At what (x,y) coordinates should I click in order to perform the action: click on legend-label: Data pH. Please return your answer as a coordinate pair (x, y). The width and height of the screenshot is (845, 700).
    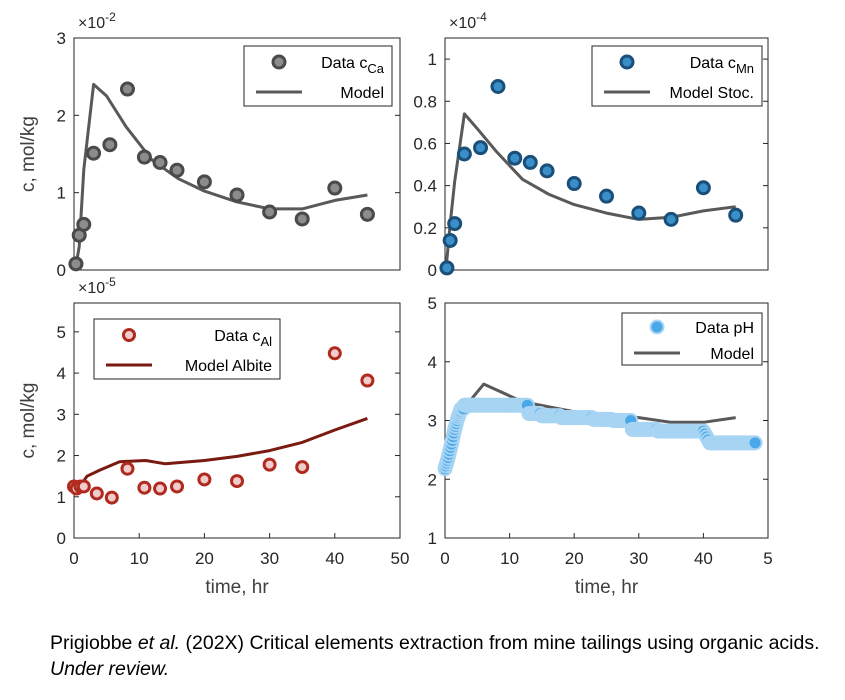
    Looking at the image, I should click on (724, 328).